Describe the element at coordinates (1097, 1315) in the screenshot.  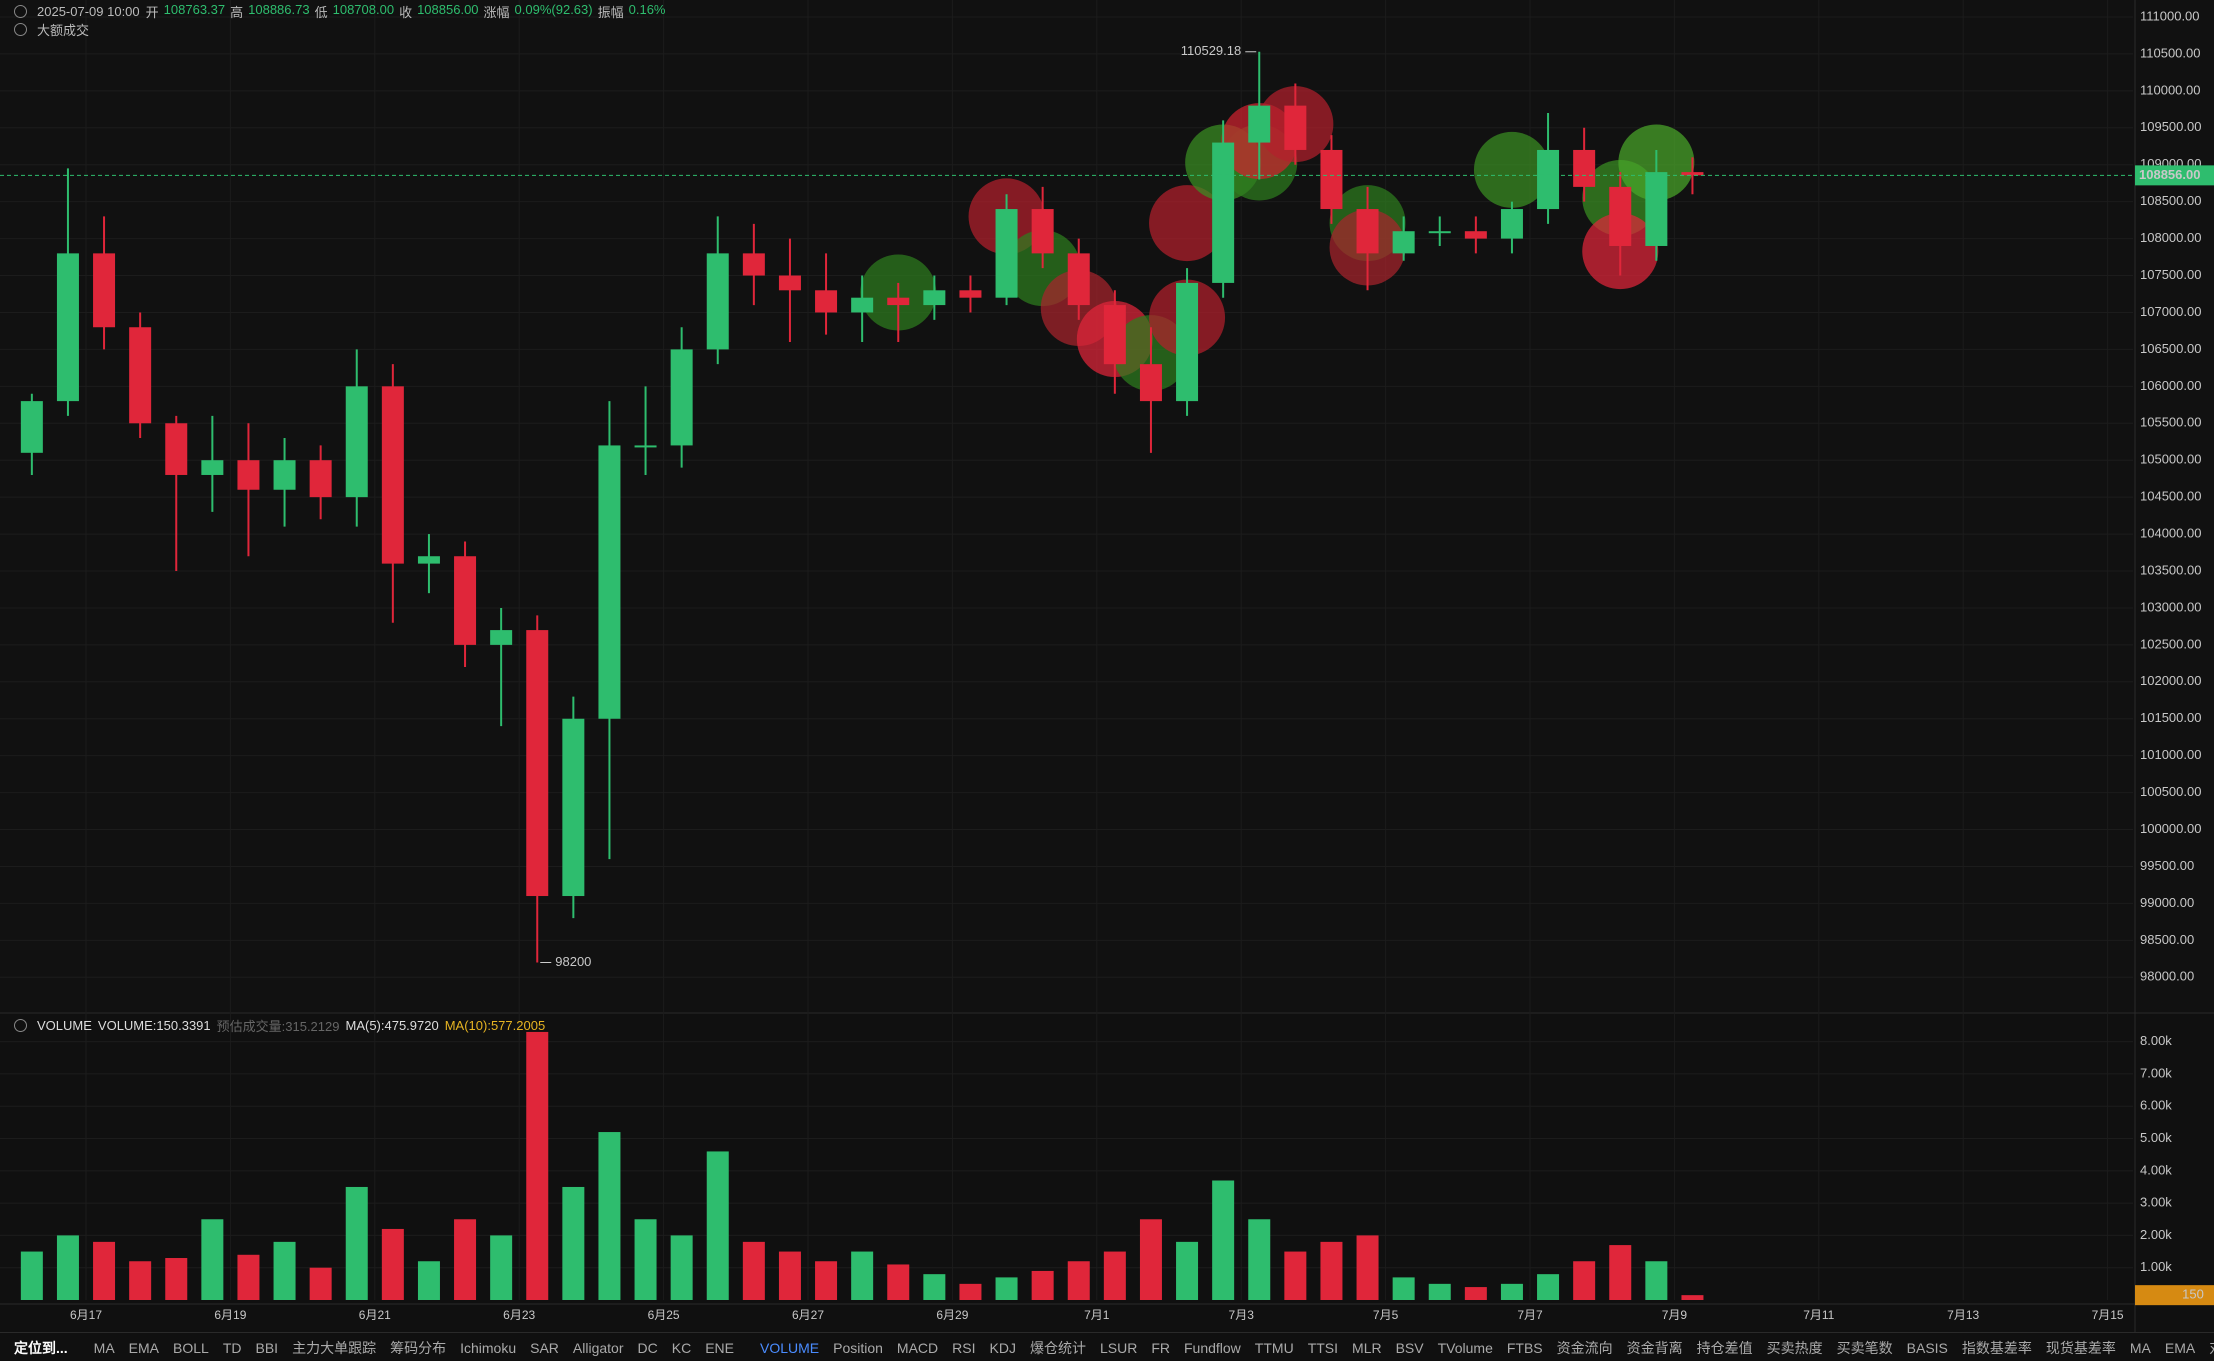
I see `x-tick-label: 7月1` at that location.